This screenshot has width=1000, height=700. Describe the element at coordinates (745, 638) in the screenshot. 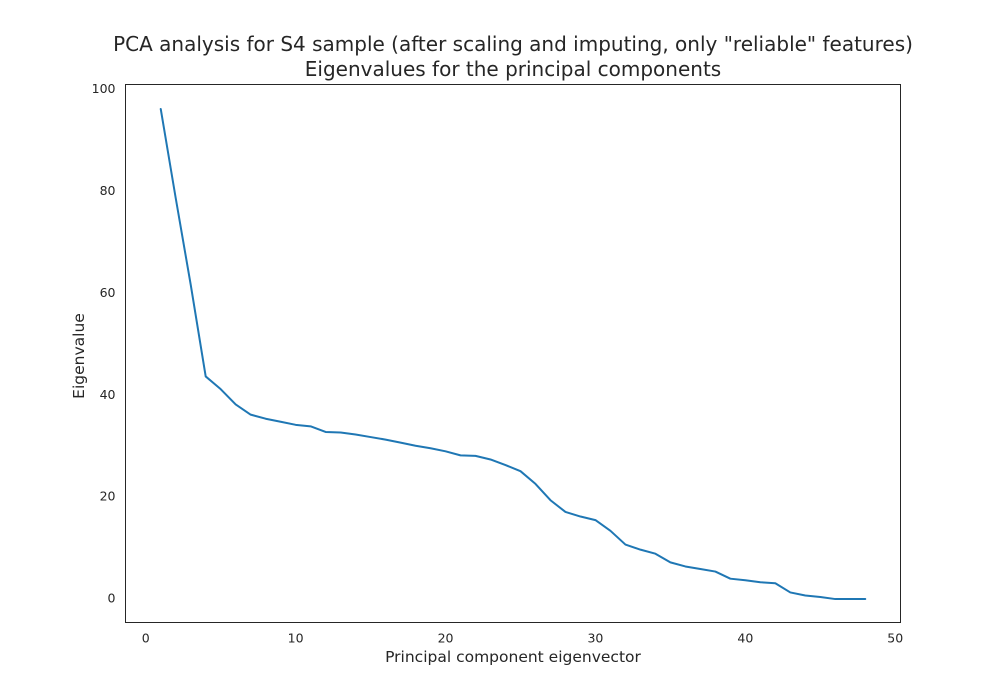

I see `x-tick-label: 40` at that location.